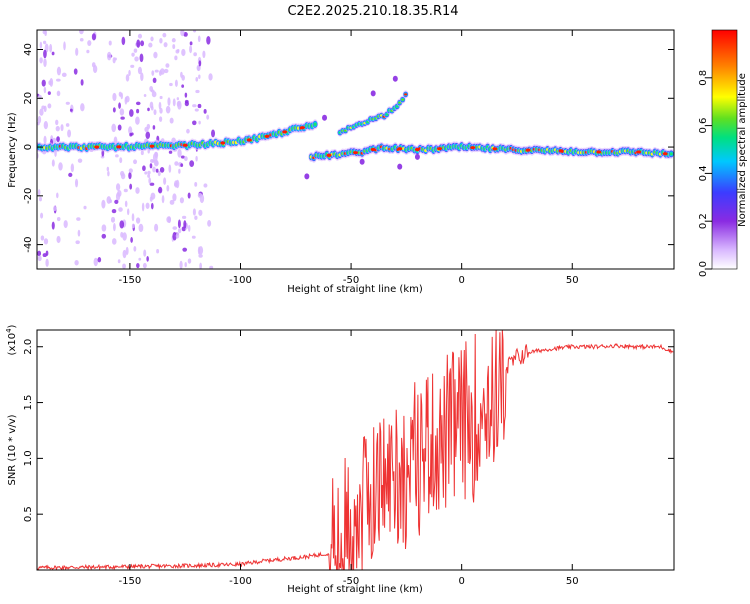 This screenshot has width=750, height=604. I want to click on y-tick-label: 1.5, so click(28, 403).